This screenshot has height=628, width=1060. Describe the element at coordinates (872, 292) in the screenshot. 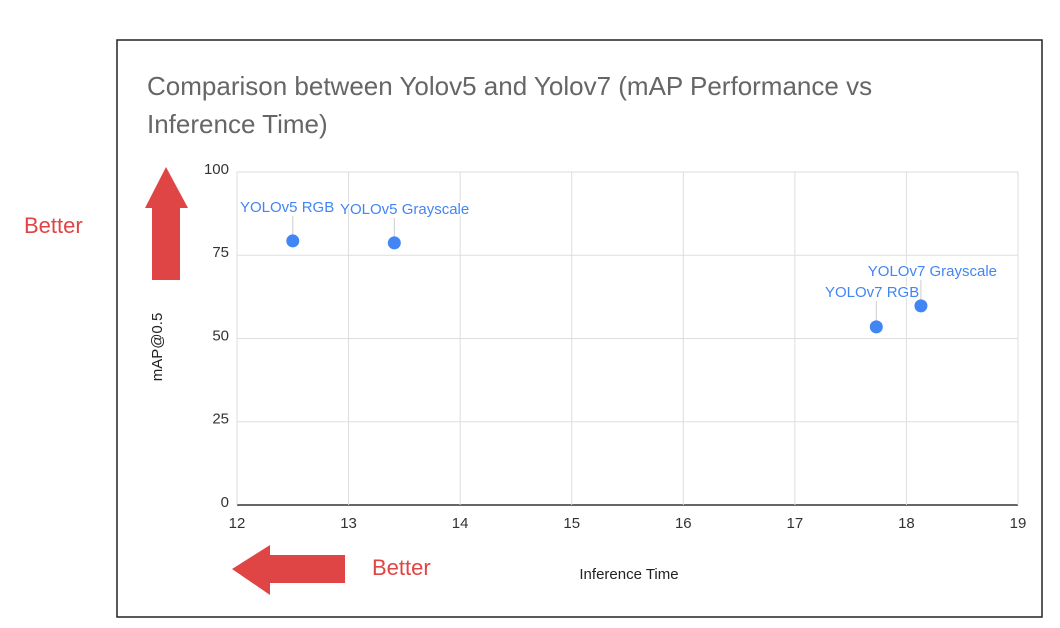

I see `point-label: YOLOv7 RGB` at that location.